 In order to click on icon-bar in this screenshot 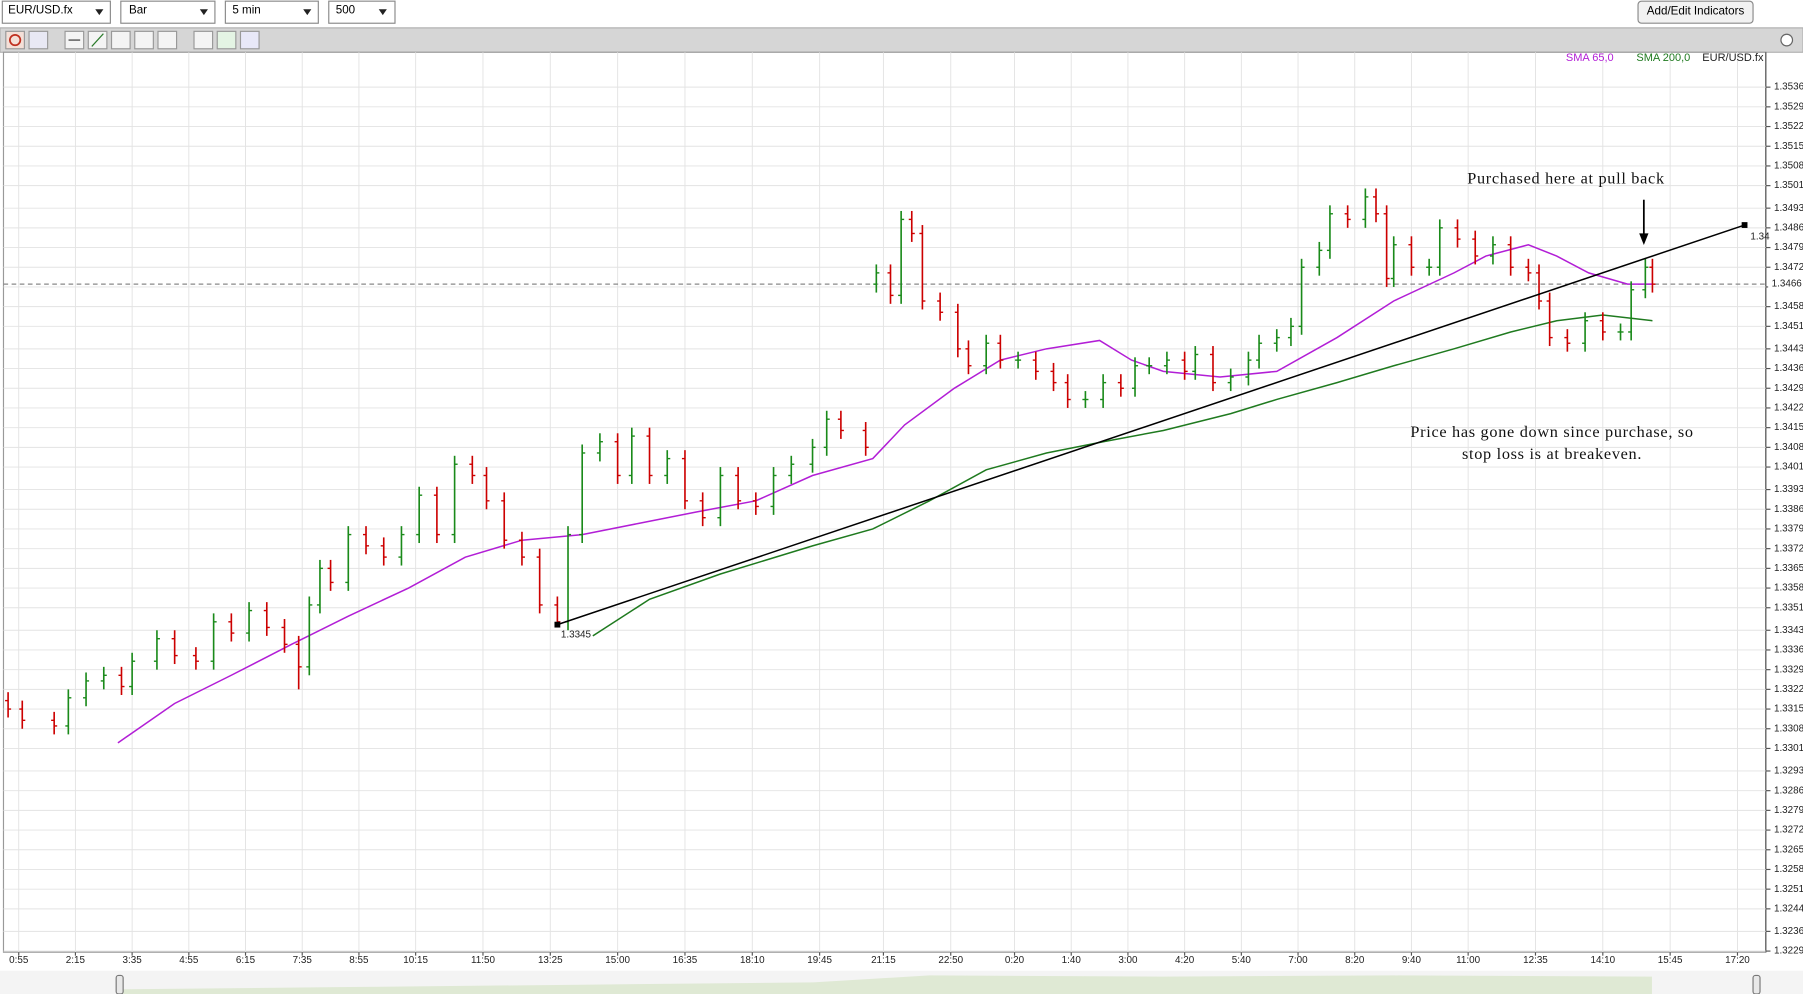, I will do `click(901, 40)`.